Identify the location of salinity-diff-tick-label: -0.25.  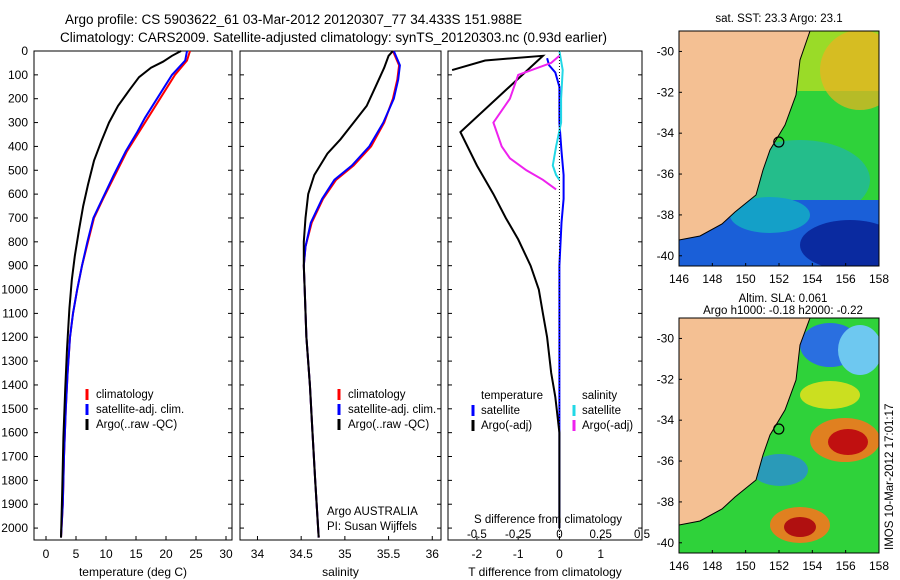
(518, 535).